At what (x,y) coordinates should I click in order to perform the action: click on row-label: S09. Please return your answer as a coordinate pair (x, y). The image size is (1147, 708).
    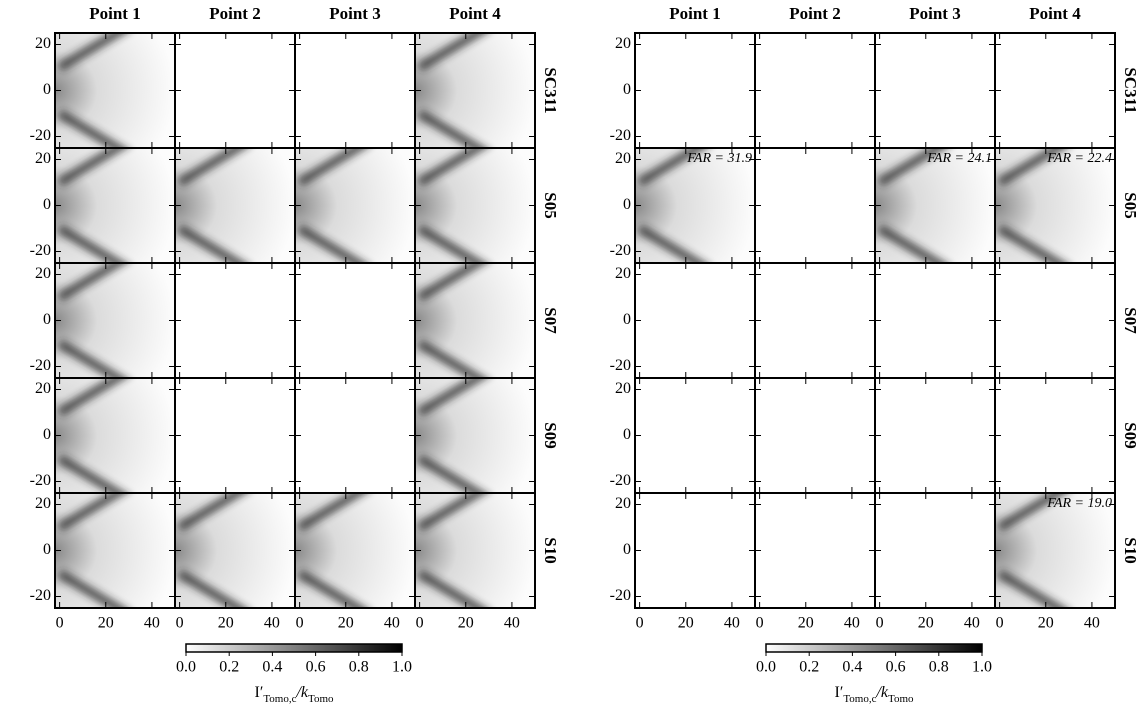
    Looking at the image, I should click on (550, 435).